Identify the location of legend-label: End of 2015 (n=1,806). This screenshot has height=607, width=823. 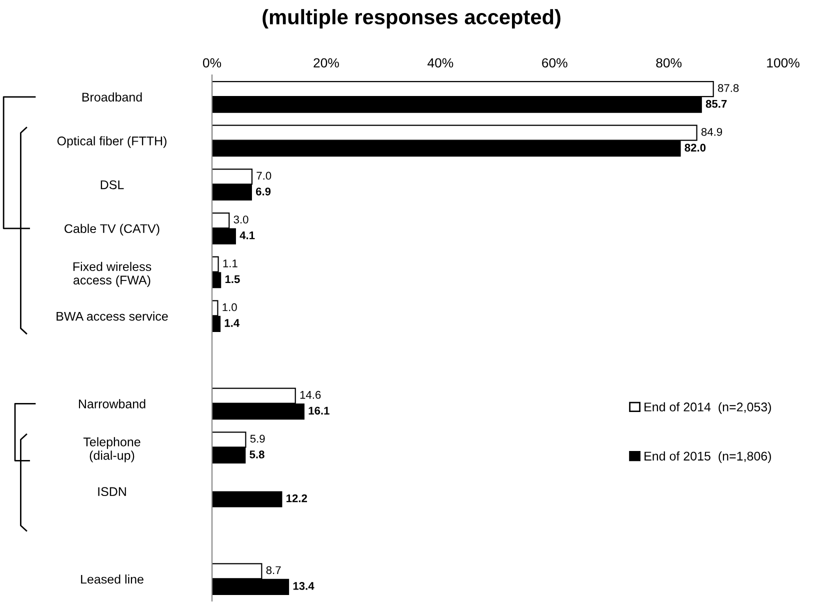
(707, 457).